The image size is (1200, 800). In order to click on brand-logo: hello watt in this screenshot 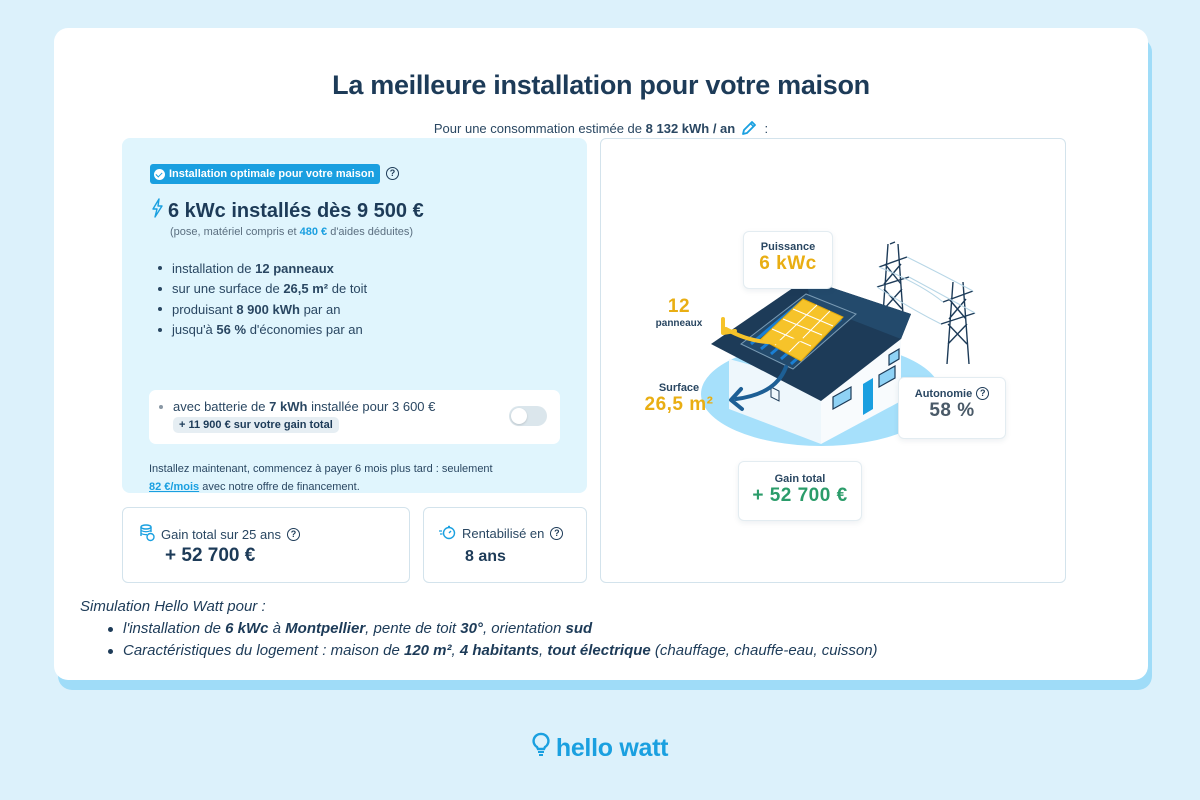, I will do `click(600, 748)`.